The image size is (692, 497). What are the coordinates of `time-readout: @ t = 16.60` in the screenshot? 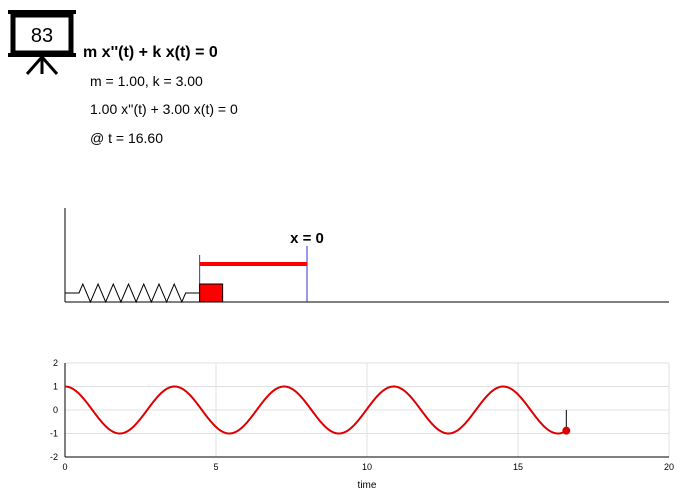 It's located at (126, 138).